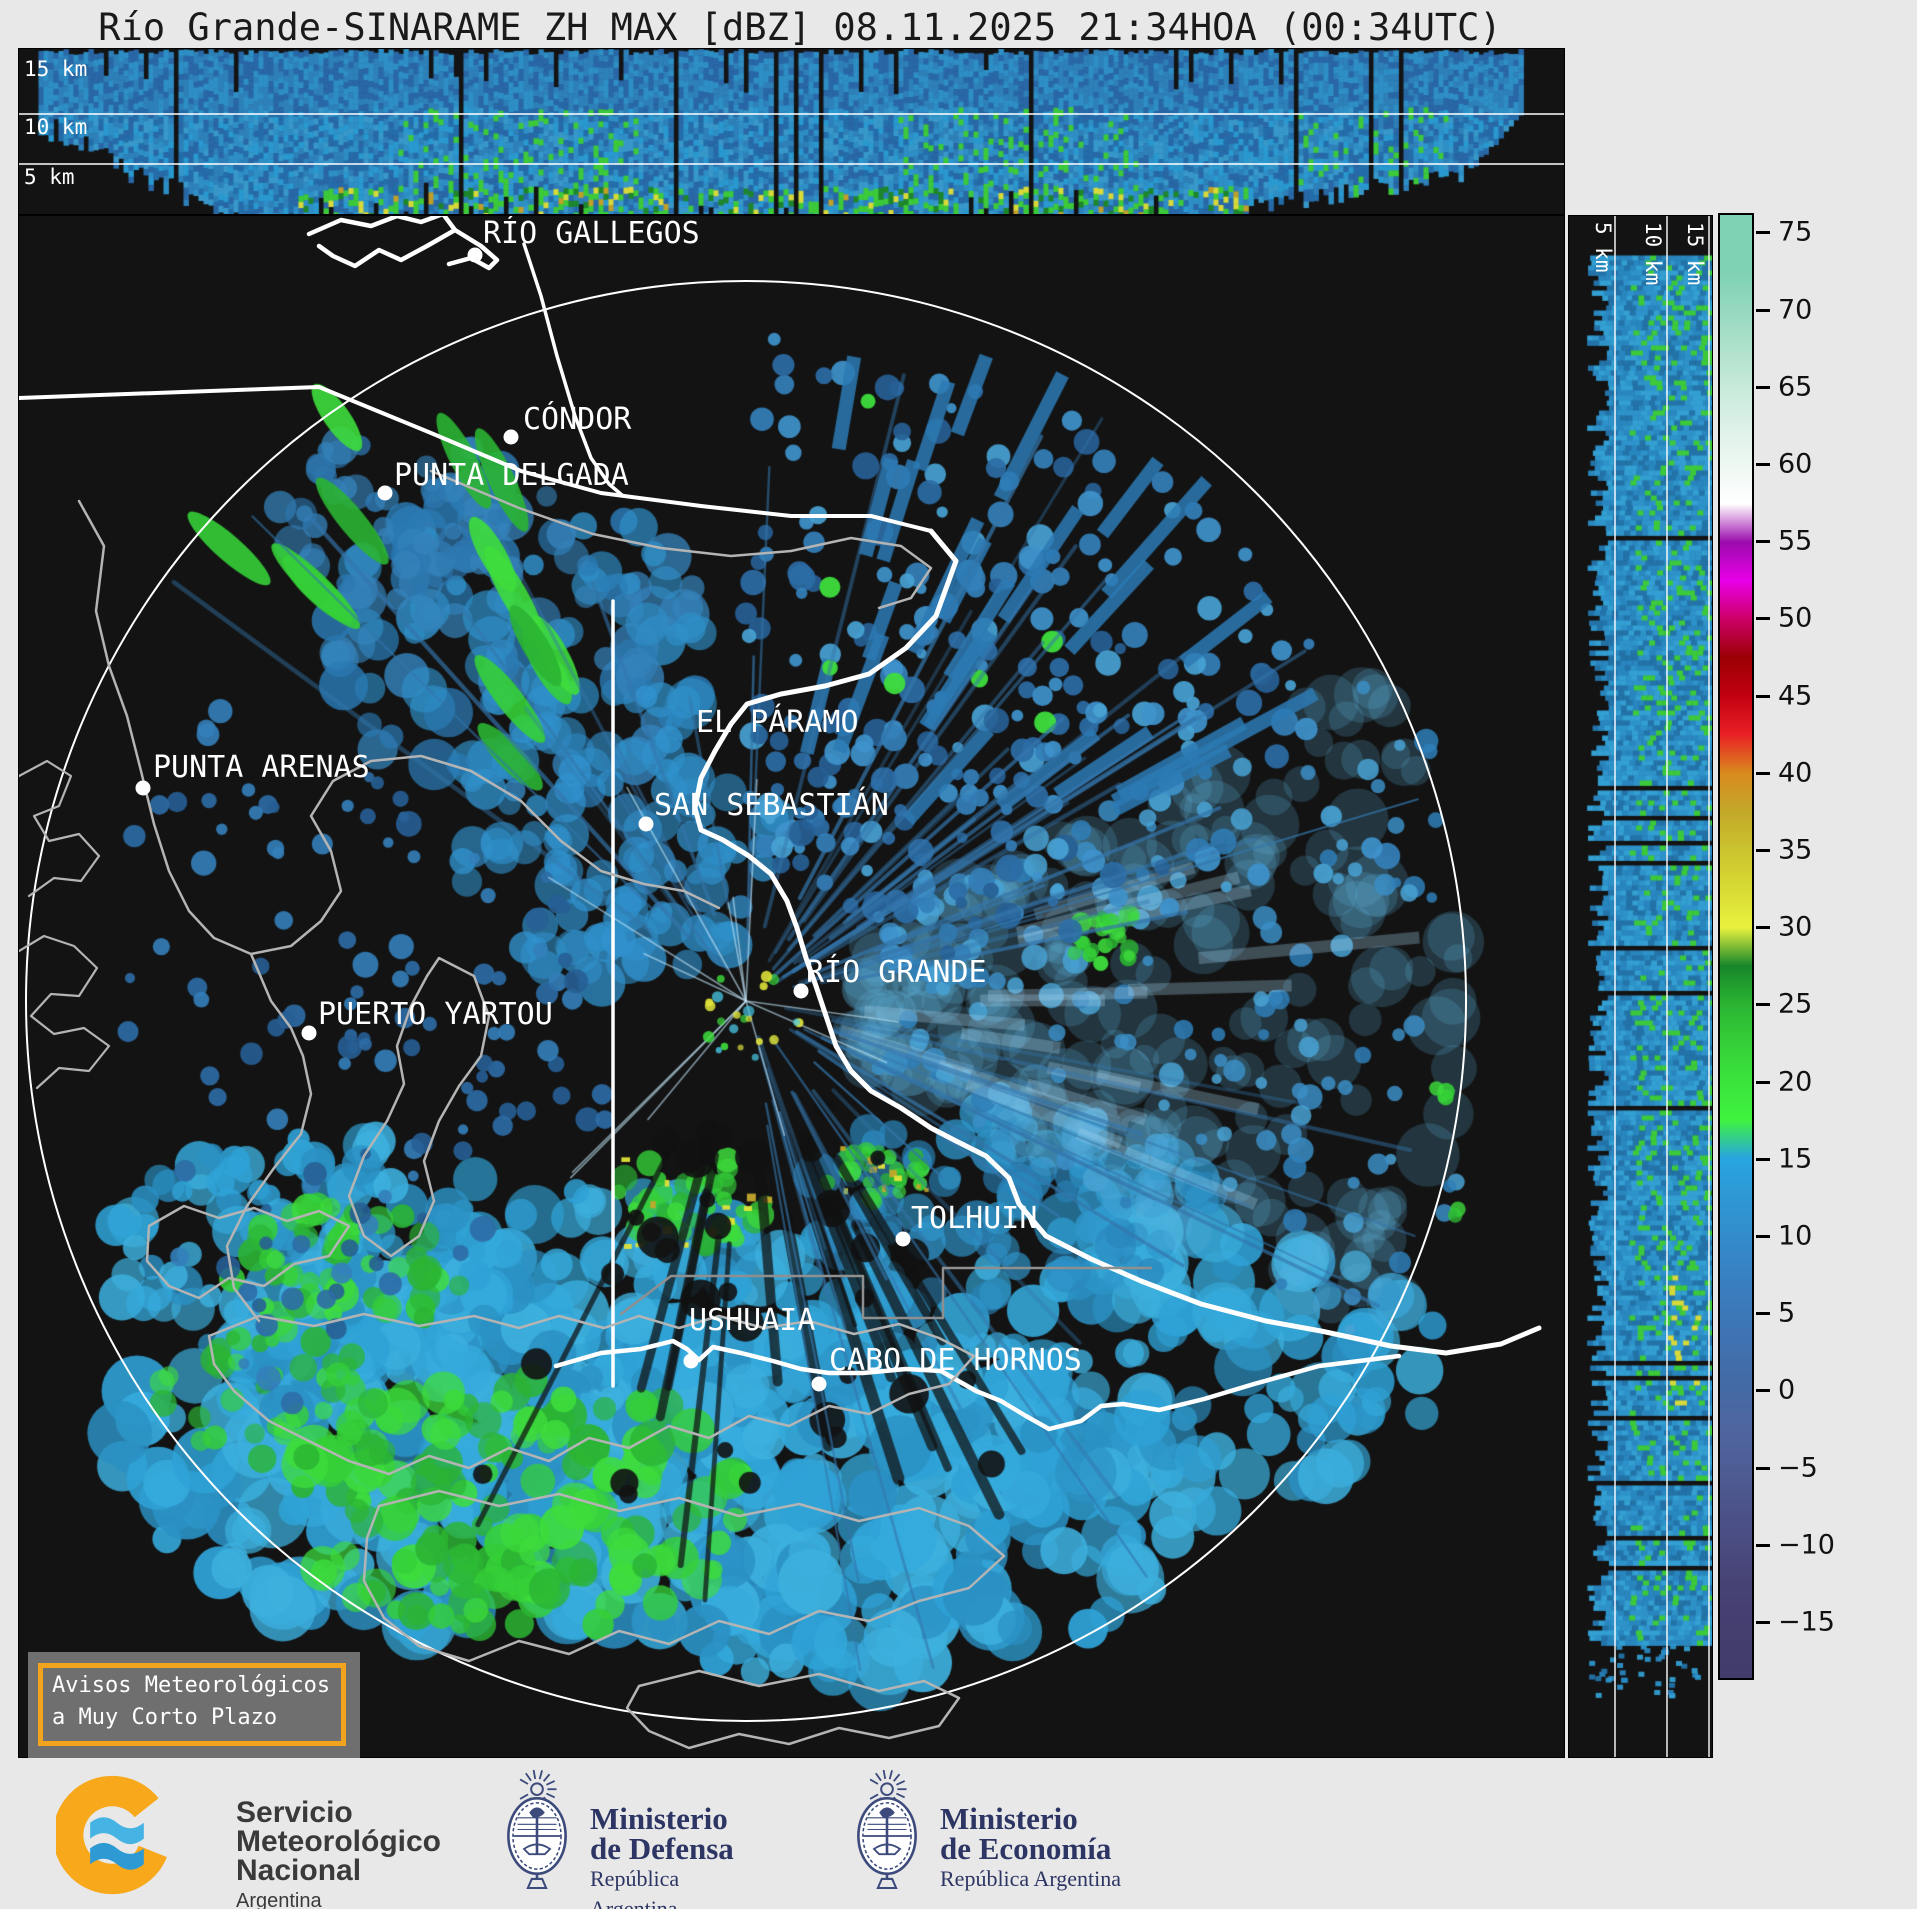 The height and width of the screenshot is (1909, 1917). What do you see at coordinates (511, 475) in the screenshot?
I see `place-label: PUNTA DELGADA` at bounding box center [511, 475].